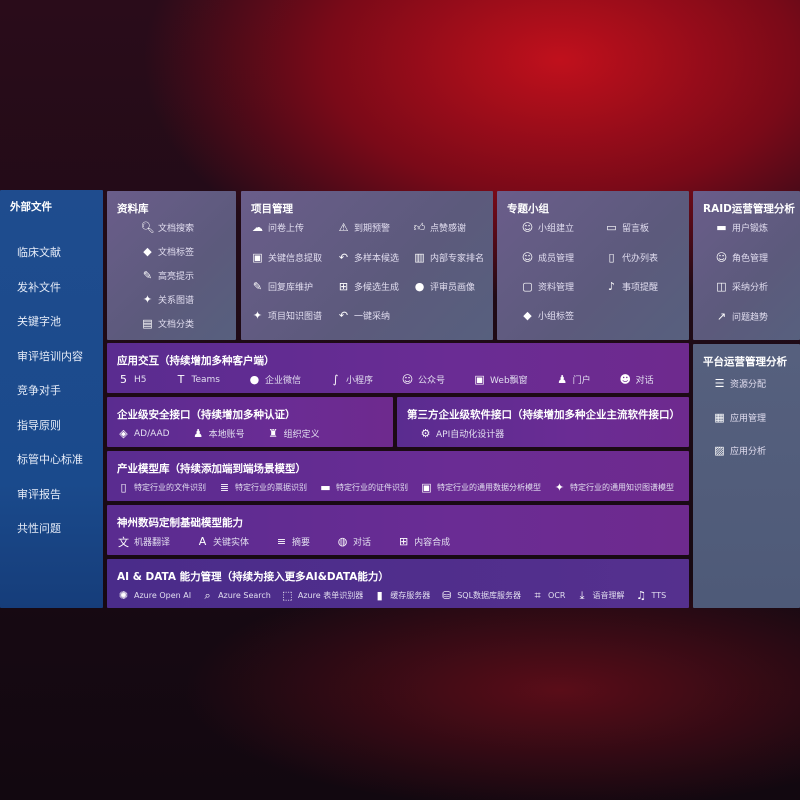  What do you see at coordinates (123, 542) in the screenshot?
I see `translate-icon: 文` at bounding box center [123, 542].